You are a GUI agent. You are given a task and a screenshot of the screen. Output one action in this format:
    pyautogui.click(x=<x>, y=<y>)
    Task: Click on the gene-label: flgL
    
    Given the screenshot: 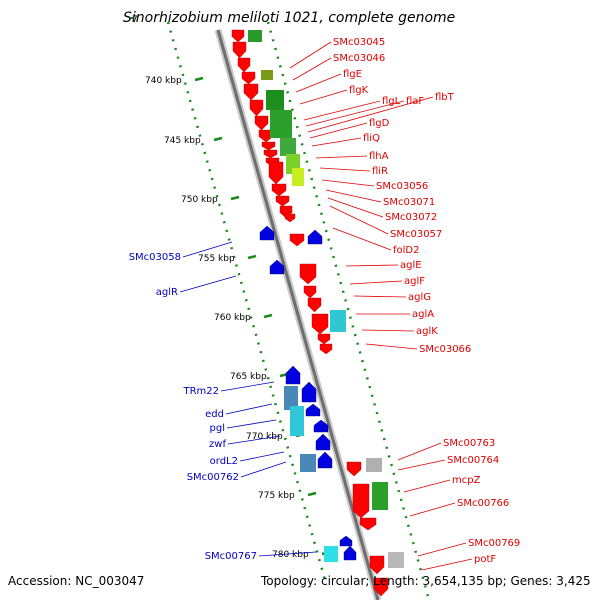 What is the action you would take?
    pyautogui.click(x=391, y=101)
    